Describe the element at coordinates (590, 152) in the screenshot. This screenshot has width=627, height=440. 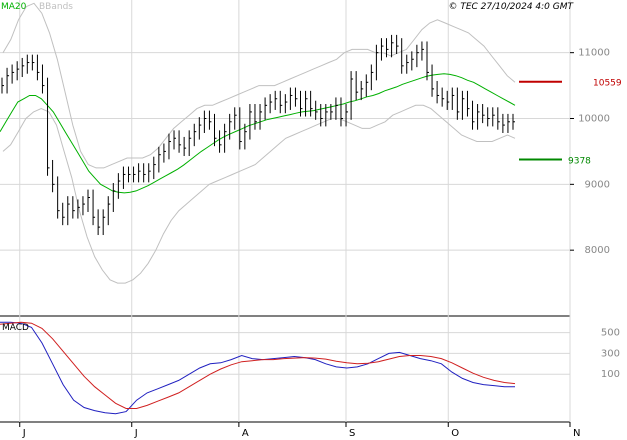
I see `price-axis-ticks: 8000 9000 10000 11000` at that location.